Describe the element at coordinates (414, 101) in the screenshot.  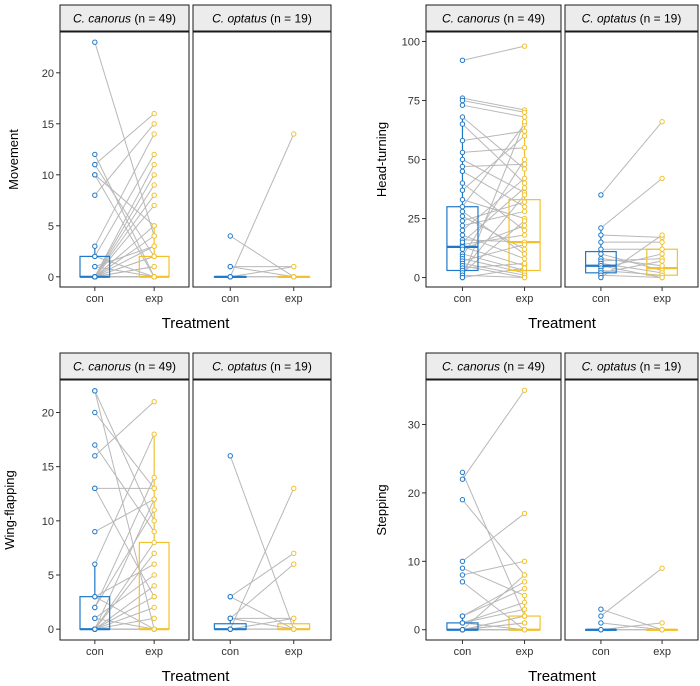
I see `y-tick-label: 75` at that location.